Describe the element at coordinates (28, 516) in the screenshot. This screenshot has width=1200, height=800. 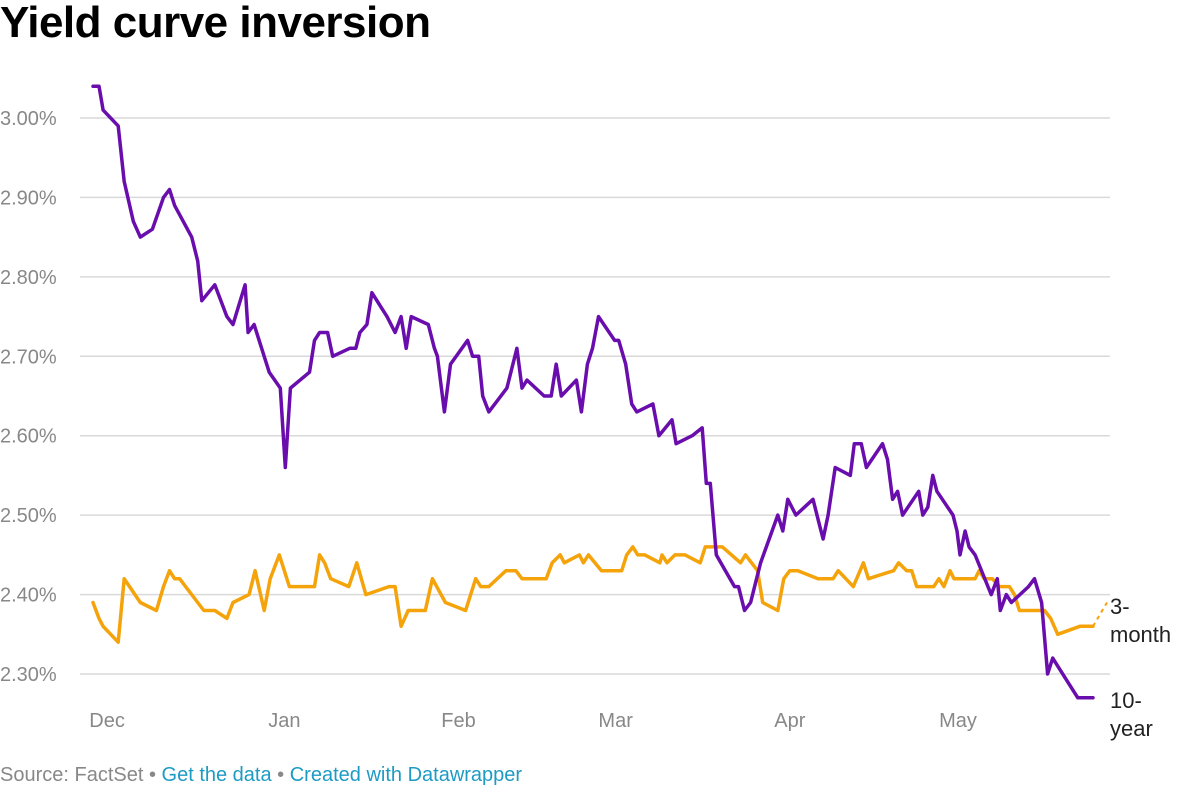
I see `y-tick-label: 2.50%` at that location.